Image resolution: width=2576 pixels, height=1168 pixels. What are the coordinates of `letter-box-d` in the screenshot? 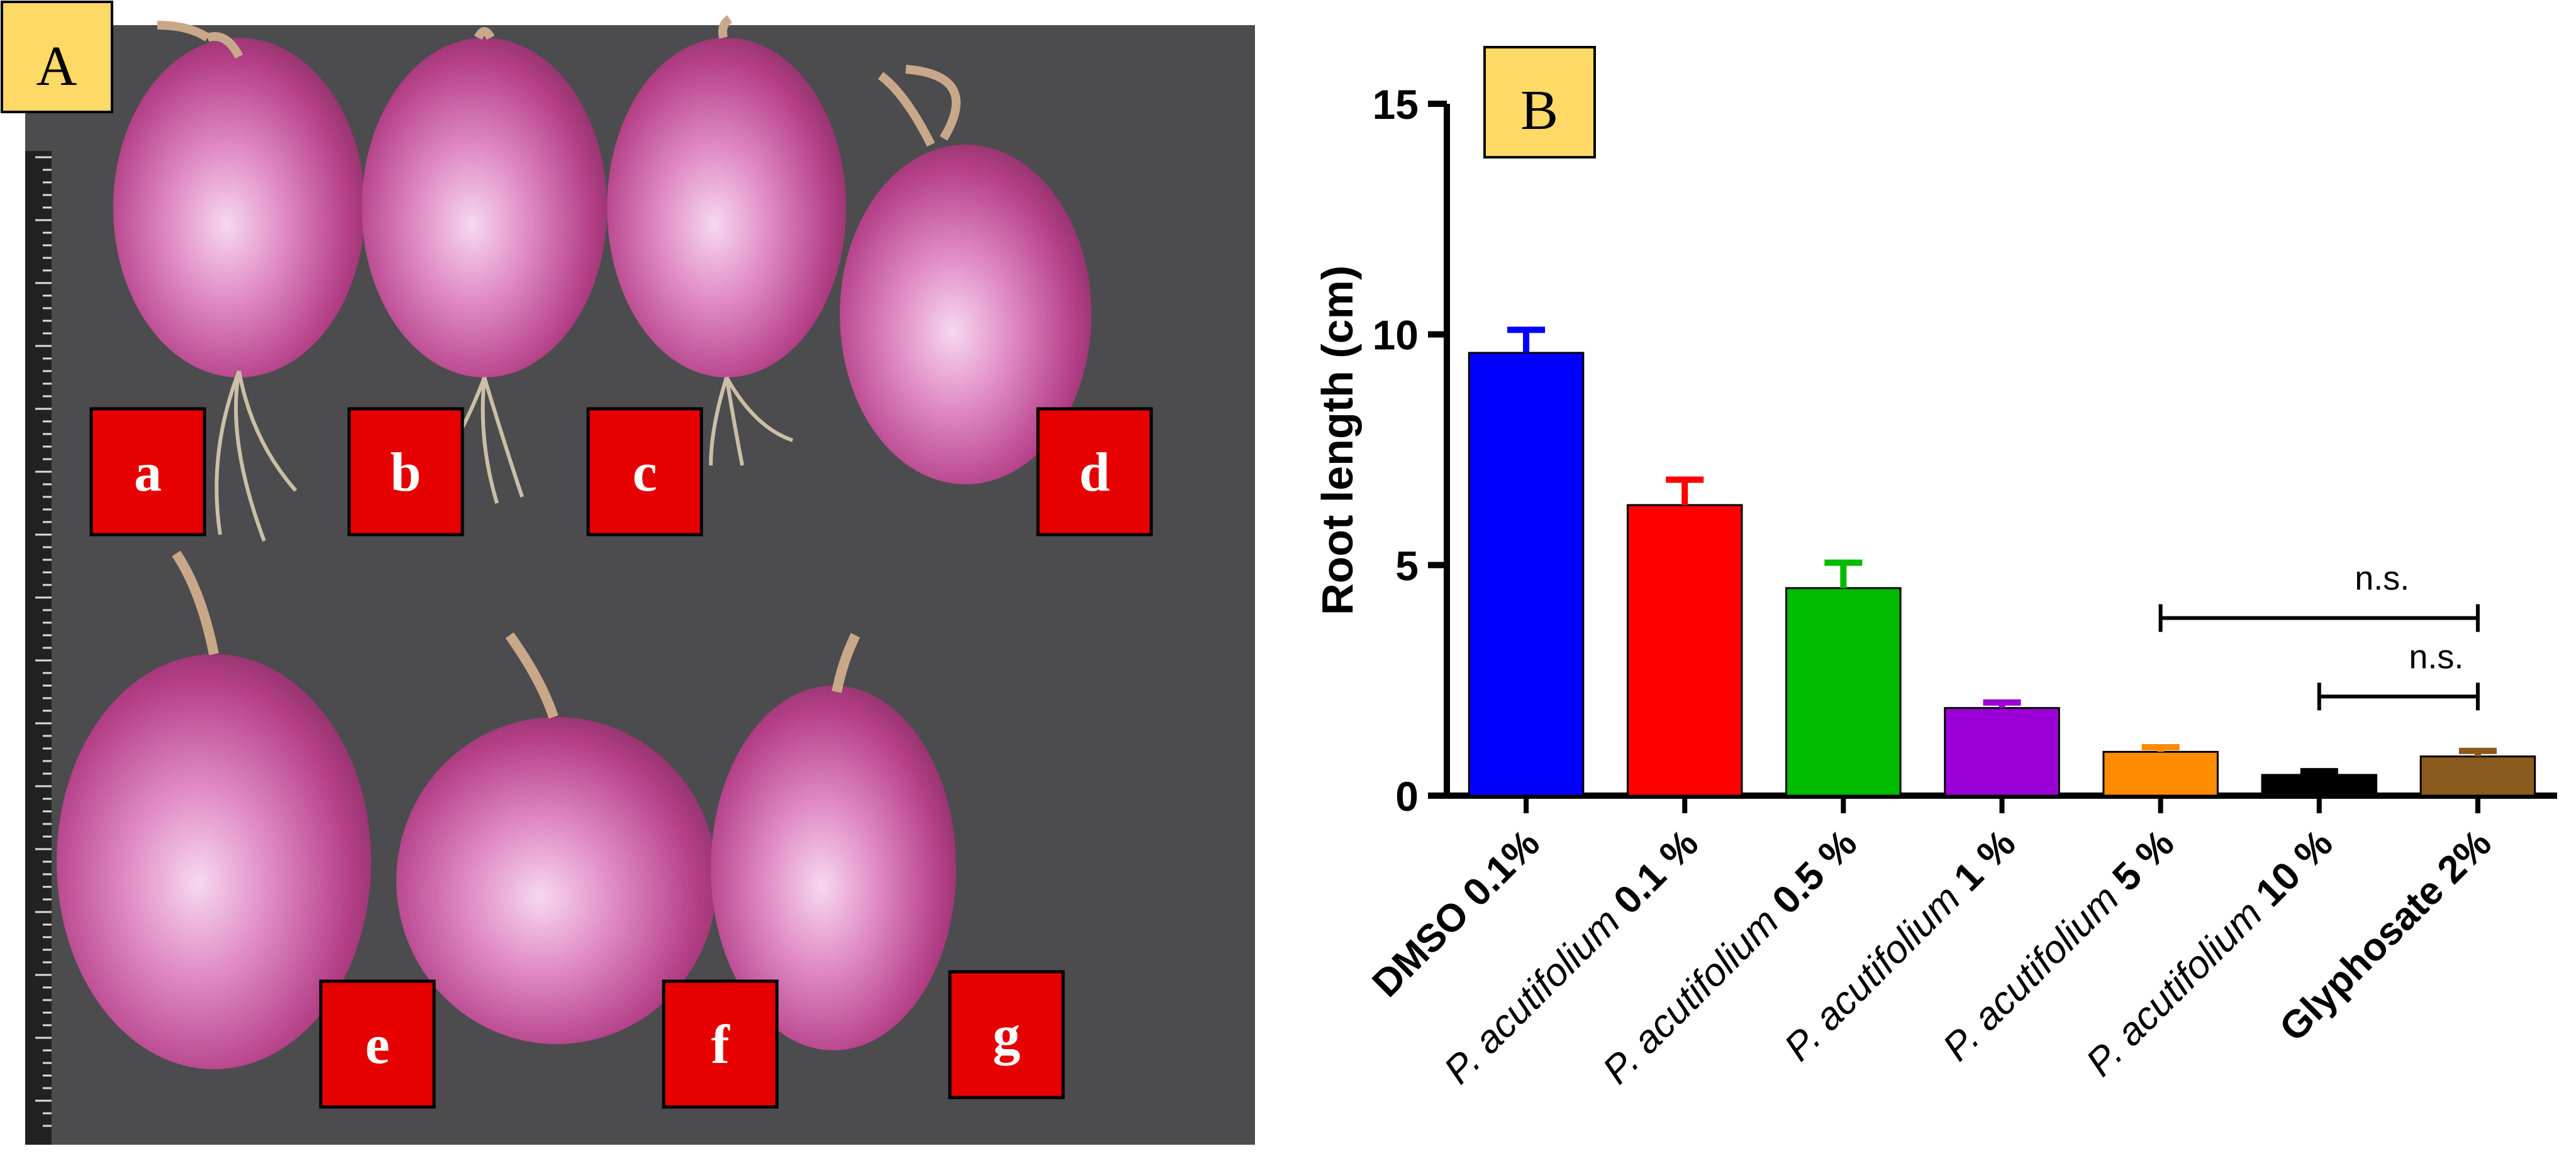 It's located at (1094, 472).